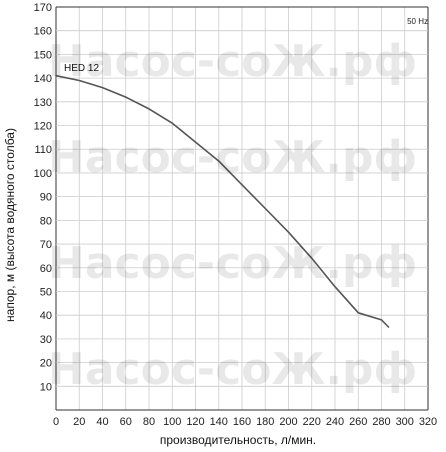 This screenshot has height=452, width=446. I want to click on y-tick-label: 40, so click(46, 316).